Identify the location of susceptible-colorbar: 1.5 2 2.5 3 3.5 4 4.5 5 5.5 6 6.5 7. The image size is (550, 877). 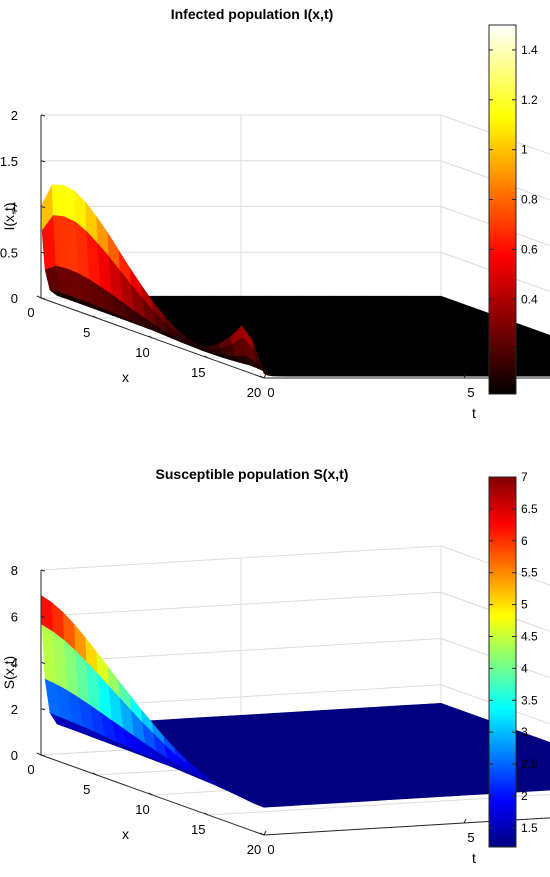
(513, 659).